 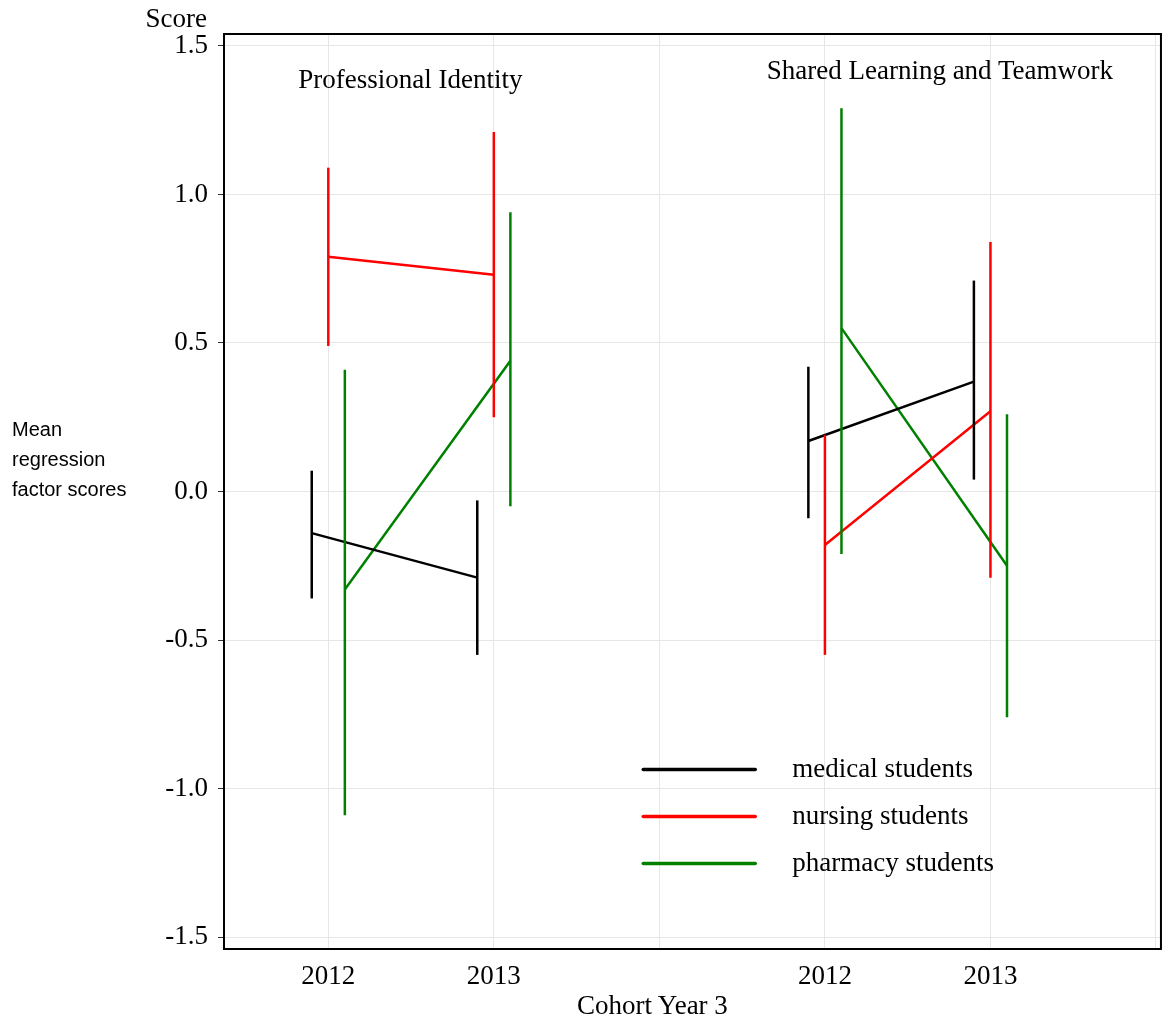 What do you see at coordinates (69, 459) in the screenshot?
I see `text: Mean regression factor scores` at bounding box center [69, 459].